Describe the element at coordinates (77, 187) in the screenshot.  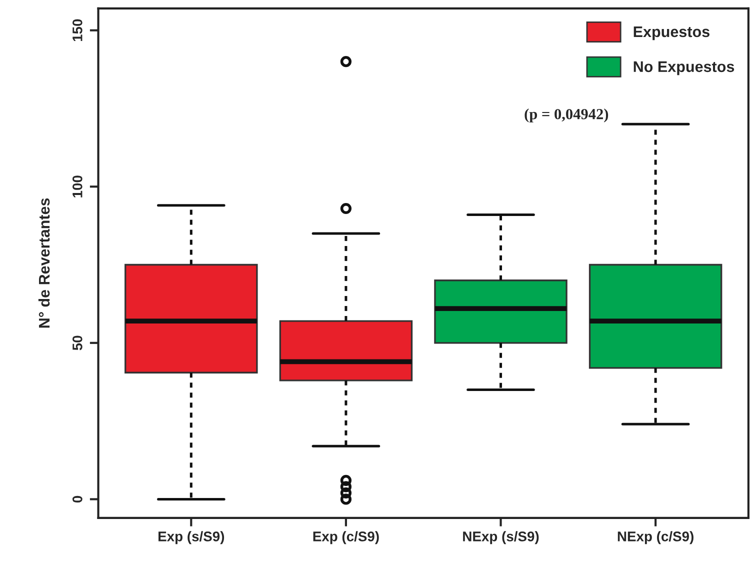
I see `y-tick-label: 100` at that location.